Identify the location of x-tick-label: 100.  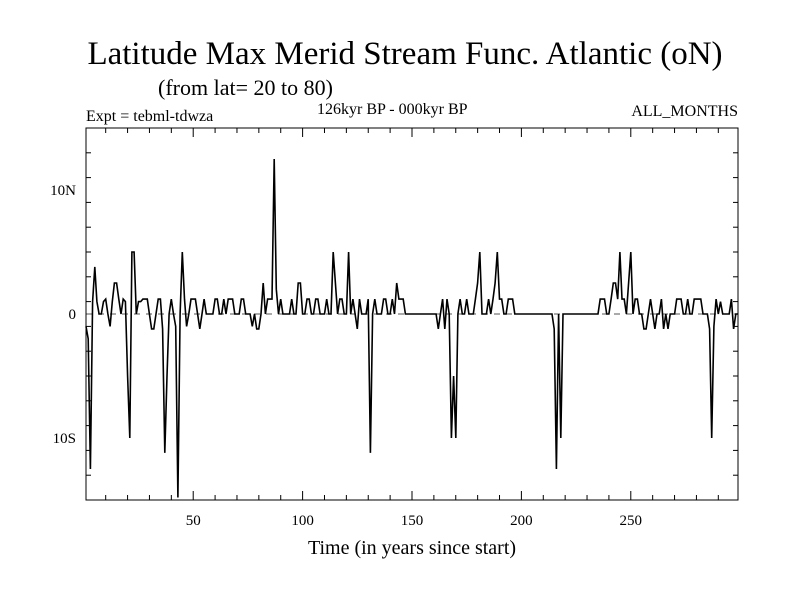
(302, 521).